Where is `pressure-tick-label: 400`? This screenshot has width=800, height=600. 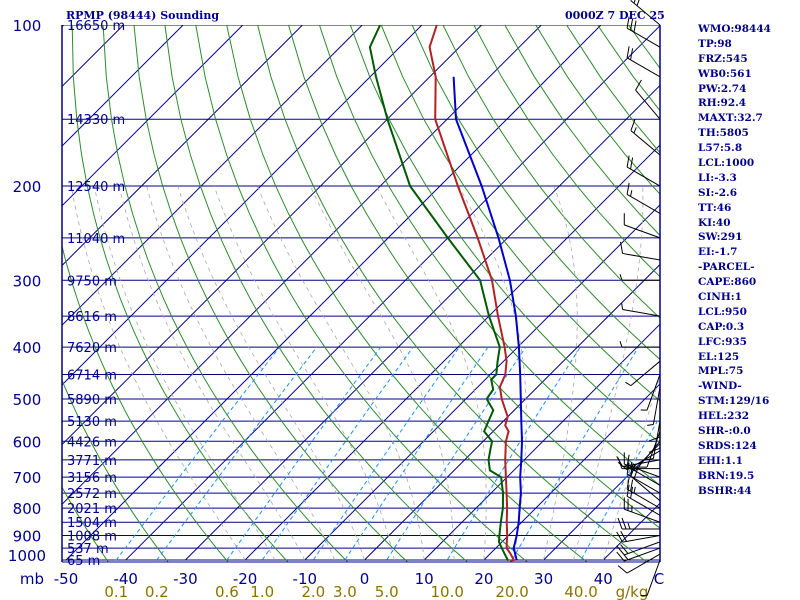
pressure-tick-label: 400 is located at coordinates (27, 348).